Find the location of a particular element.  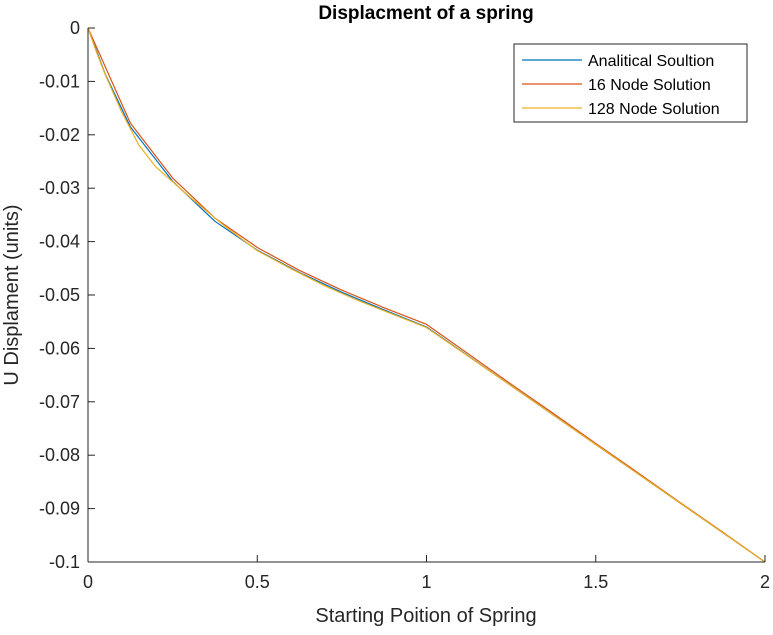

y-tick-label: -0.1 is located at coordinates (64, 562).